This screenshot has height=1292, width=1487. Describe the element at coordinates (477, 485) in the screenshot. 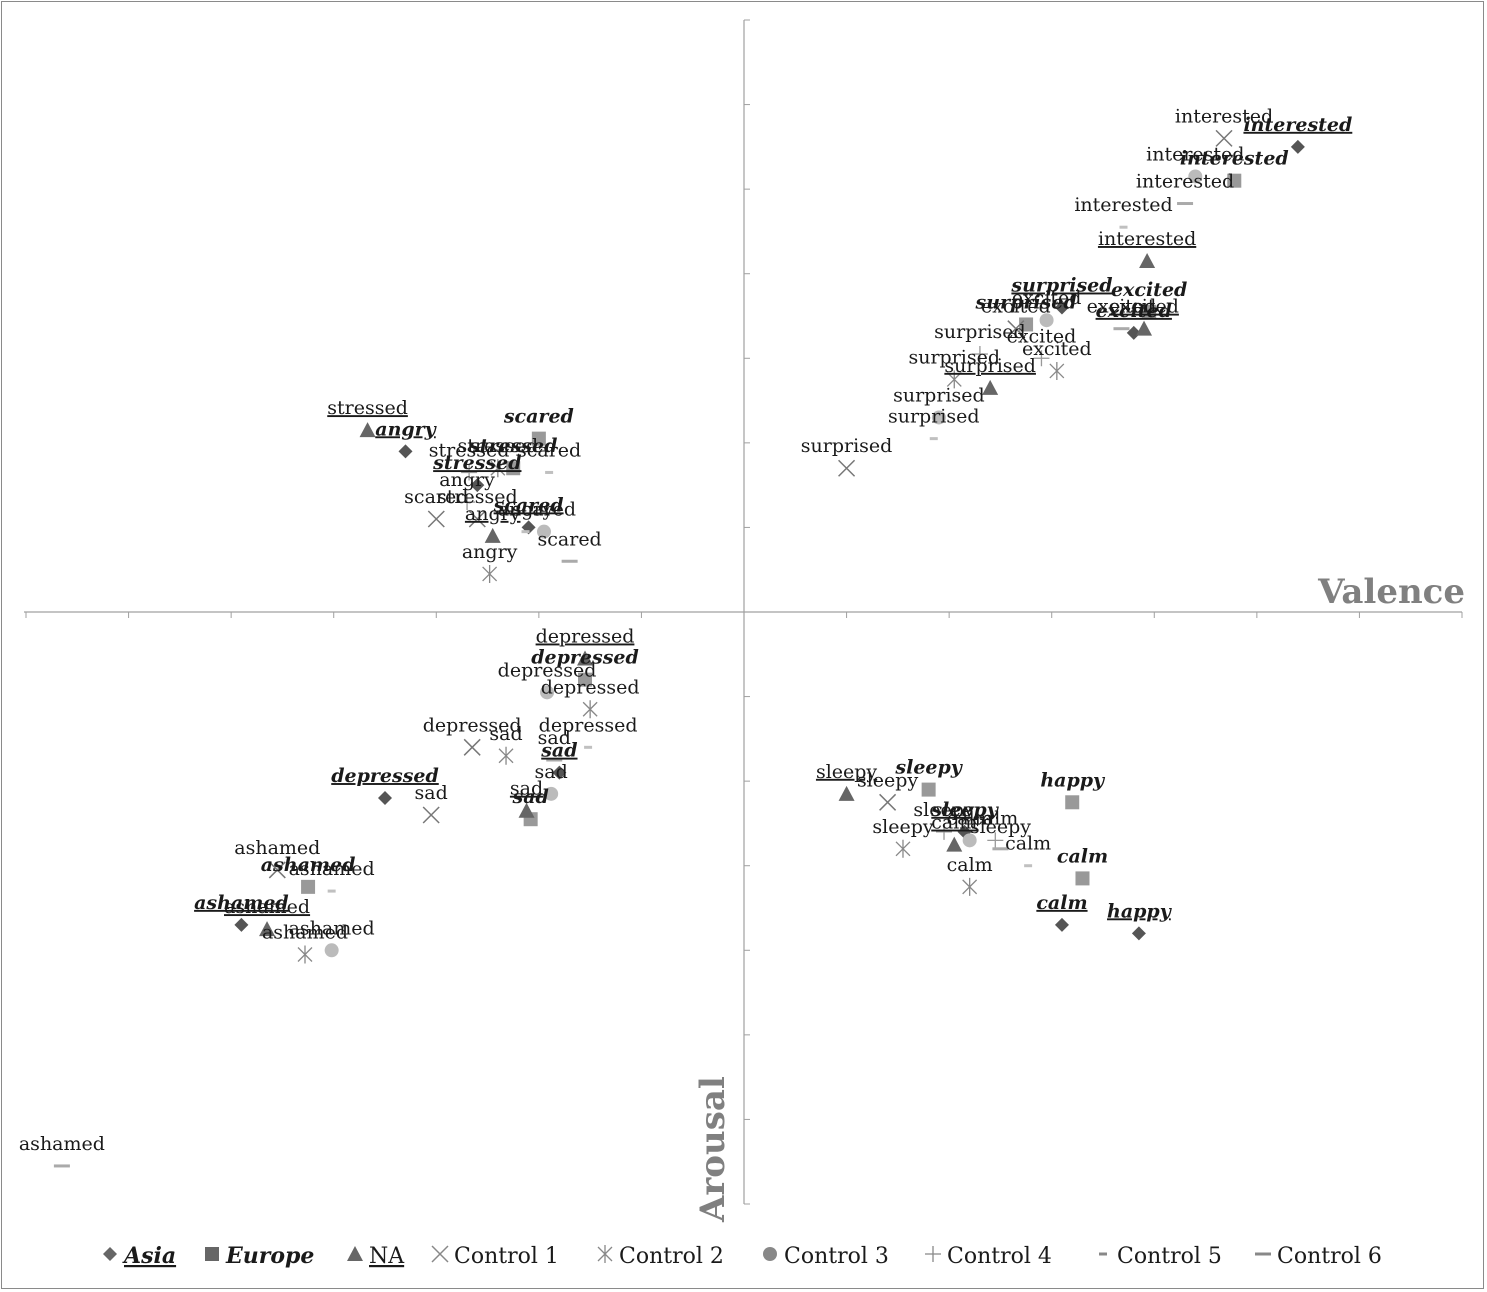

I see `point-asia-stressed` at that location.